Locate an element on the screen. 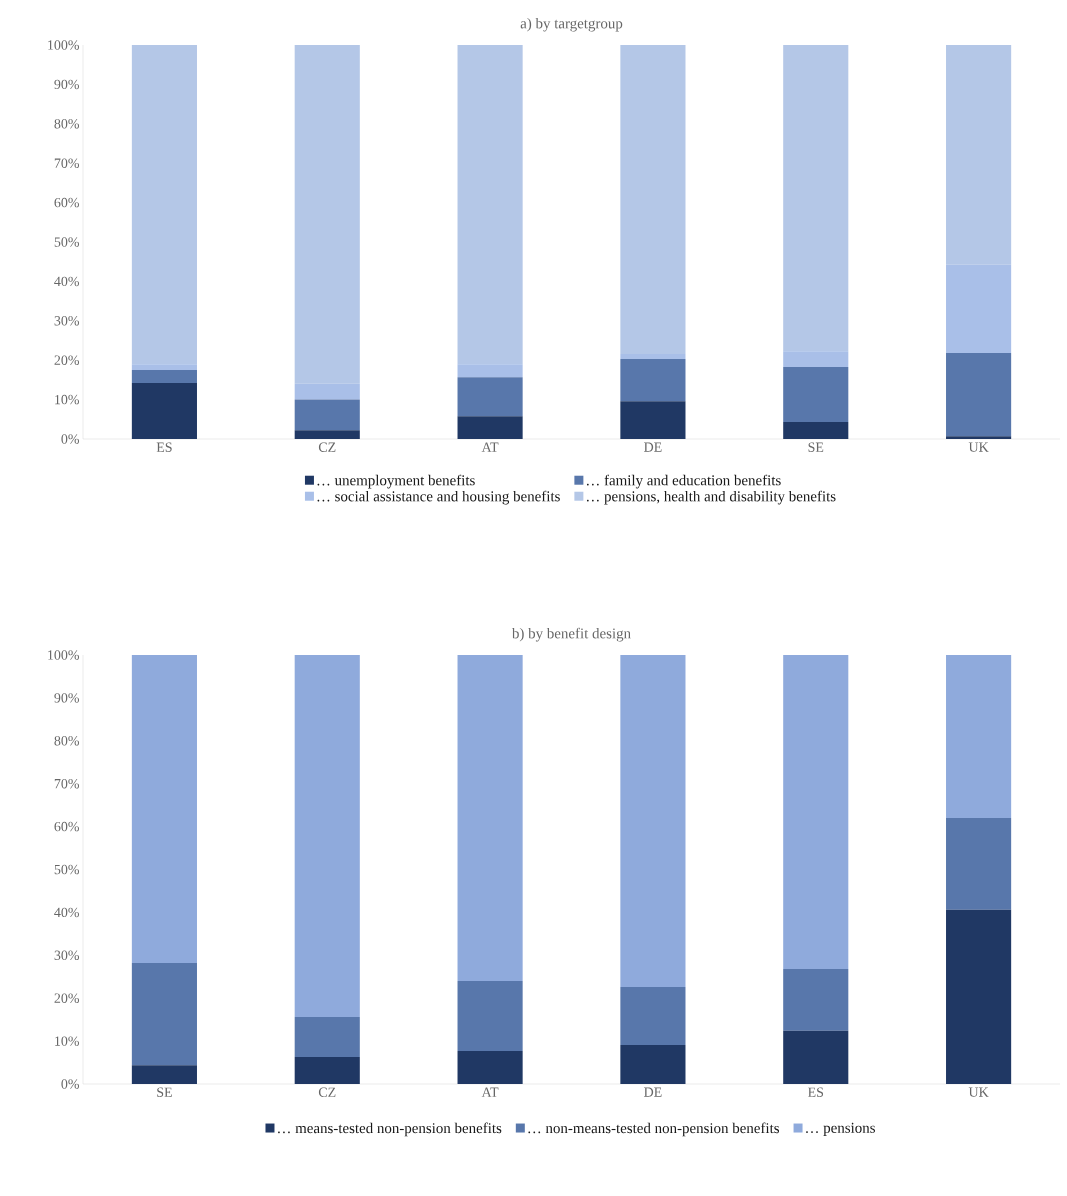  legend-label: … non-means-tested non-pension benefits is located at coordinates (654, 1129).